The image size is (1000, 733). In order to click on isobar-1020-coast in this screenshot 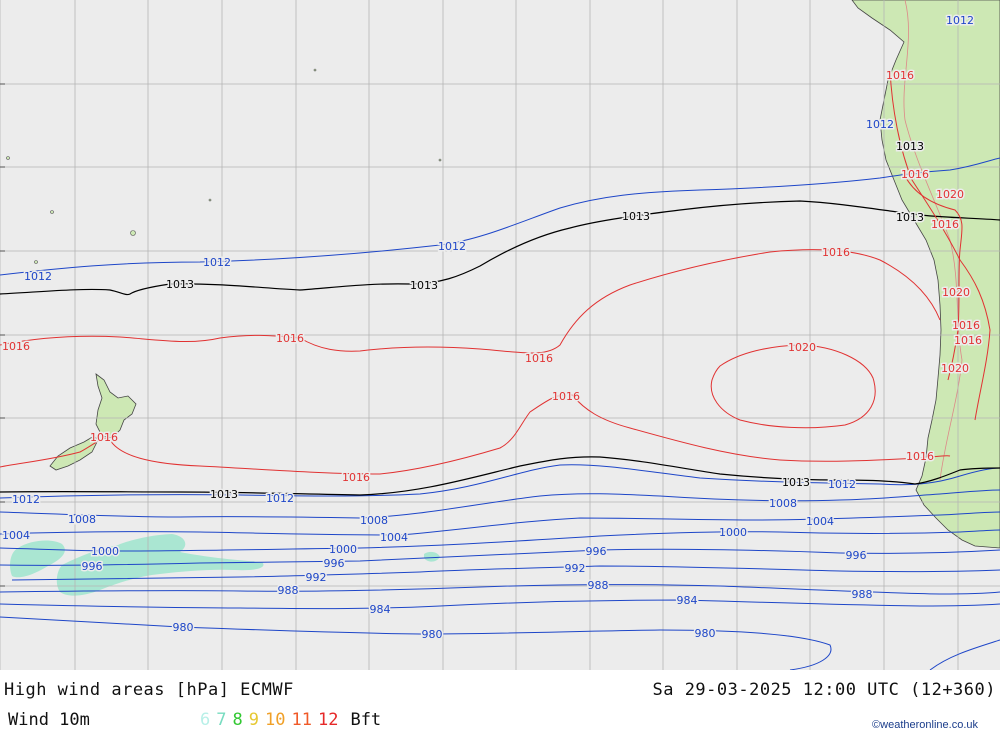, I will do `click(933, 278)`.